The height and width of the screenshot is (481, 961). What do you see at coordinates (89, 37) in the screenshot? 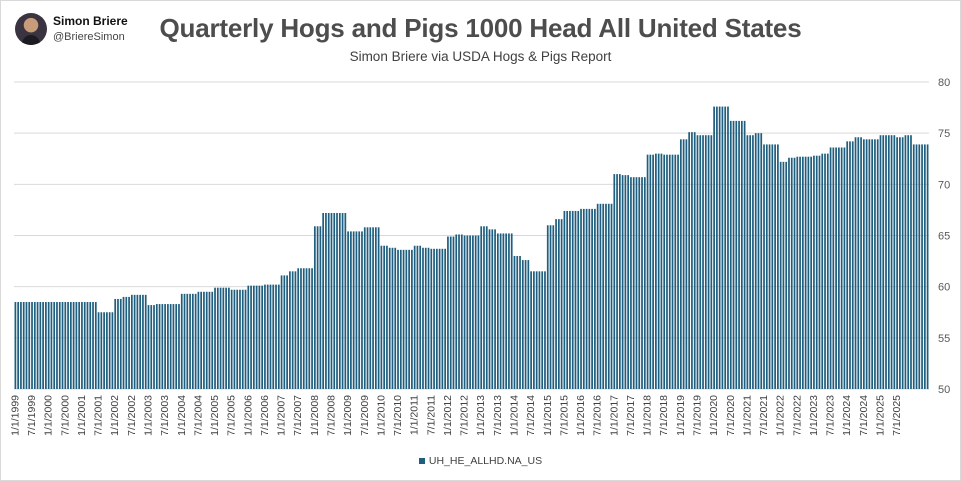
I see `author-handle: @BriereSimon` at bounding box center [89, 37].